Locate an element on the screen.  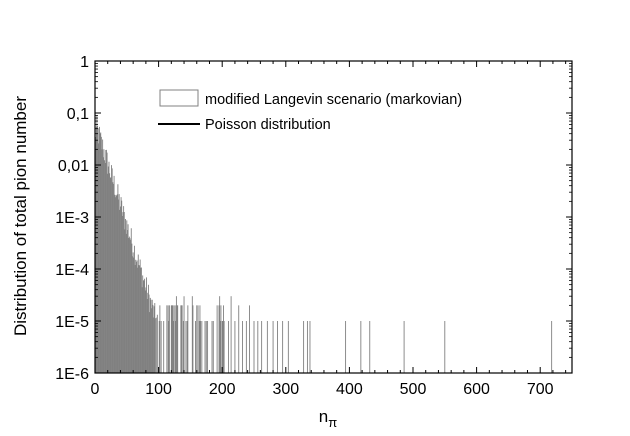
x-tick-label: 300 is located at coordinates (285, 389).